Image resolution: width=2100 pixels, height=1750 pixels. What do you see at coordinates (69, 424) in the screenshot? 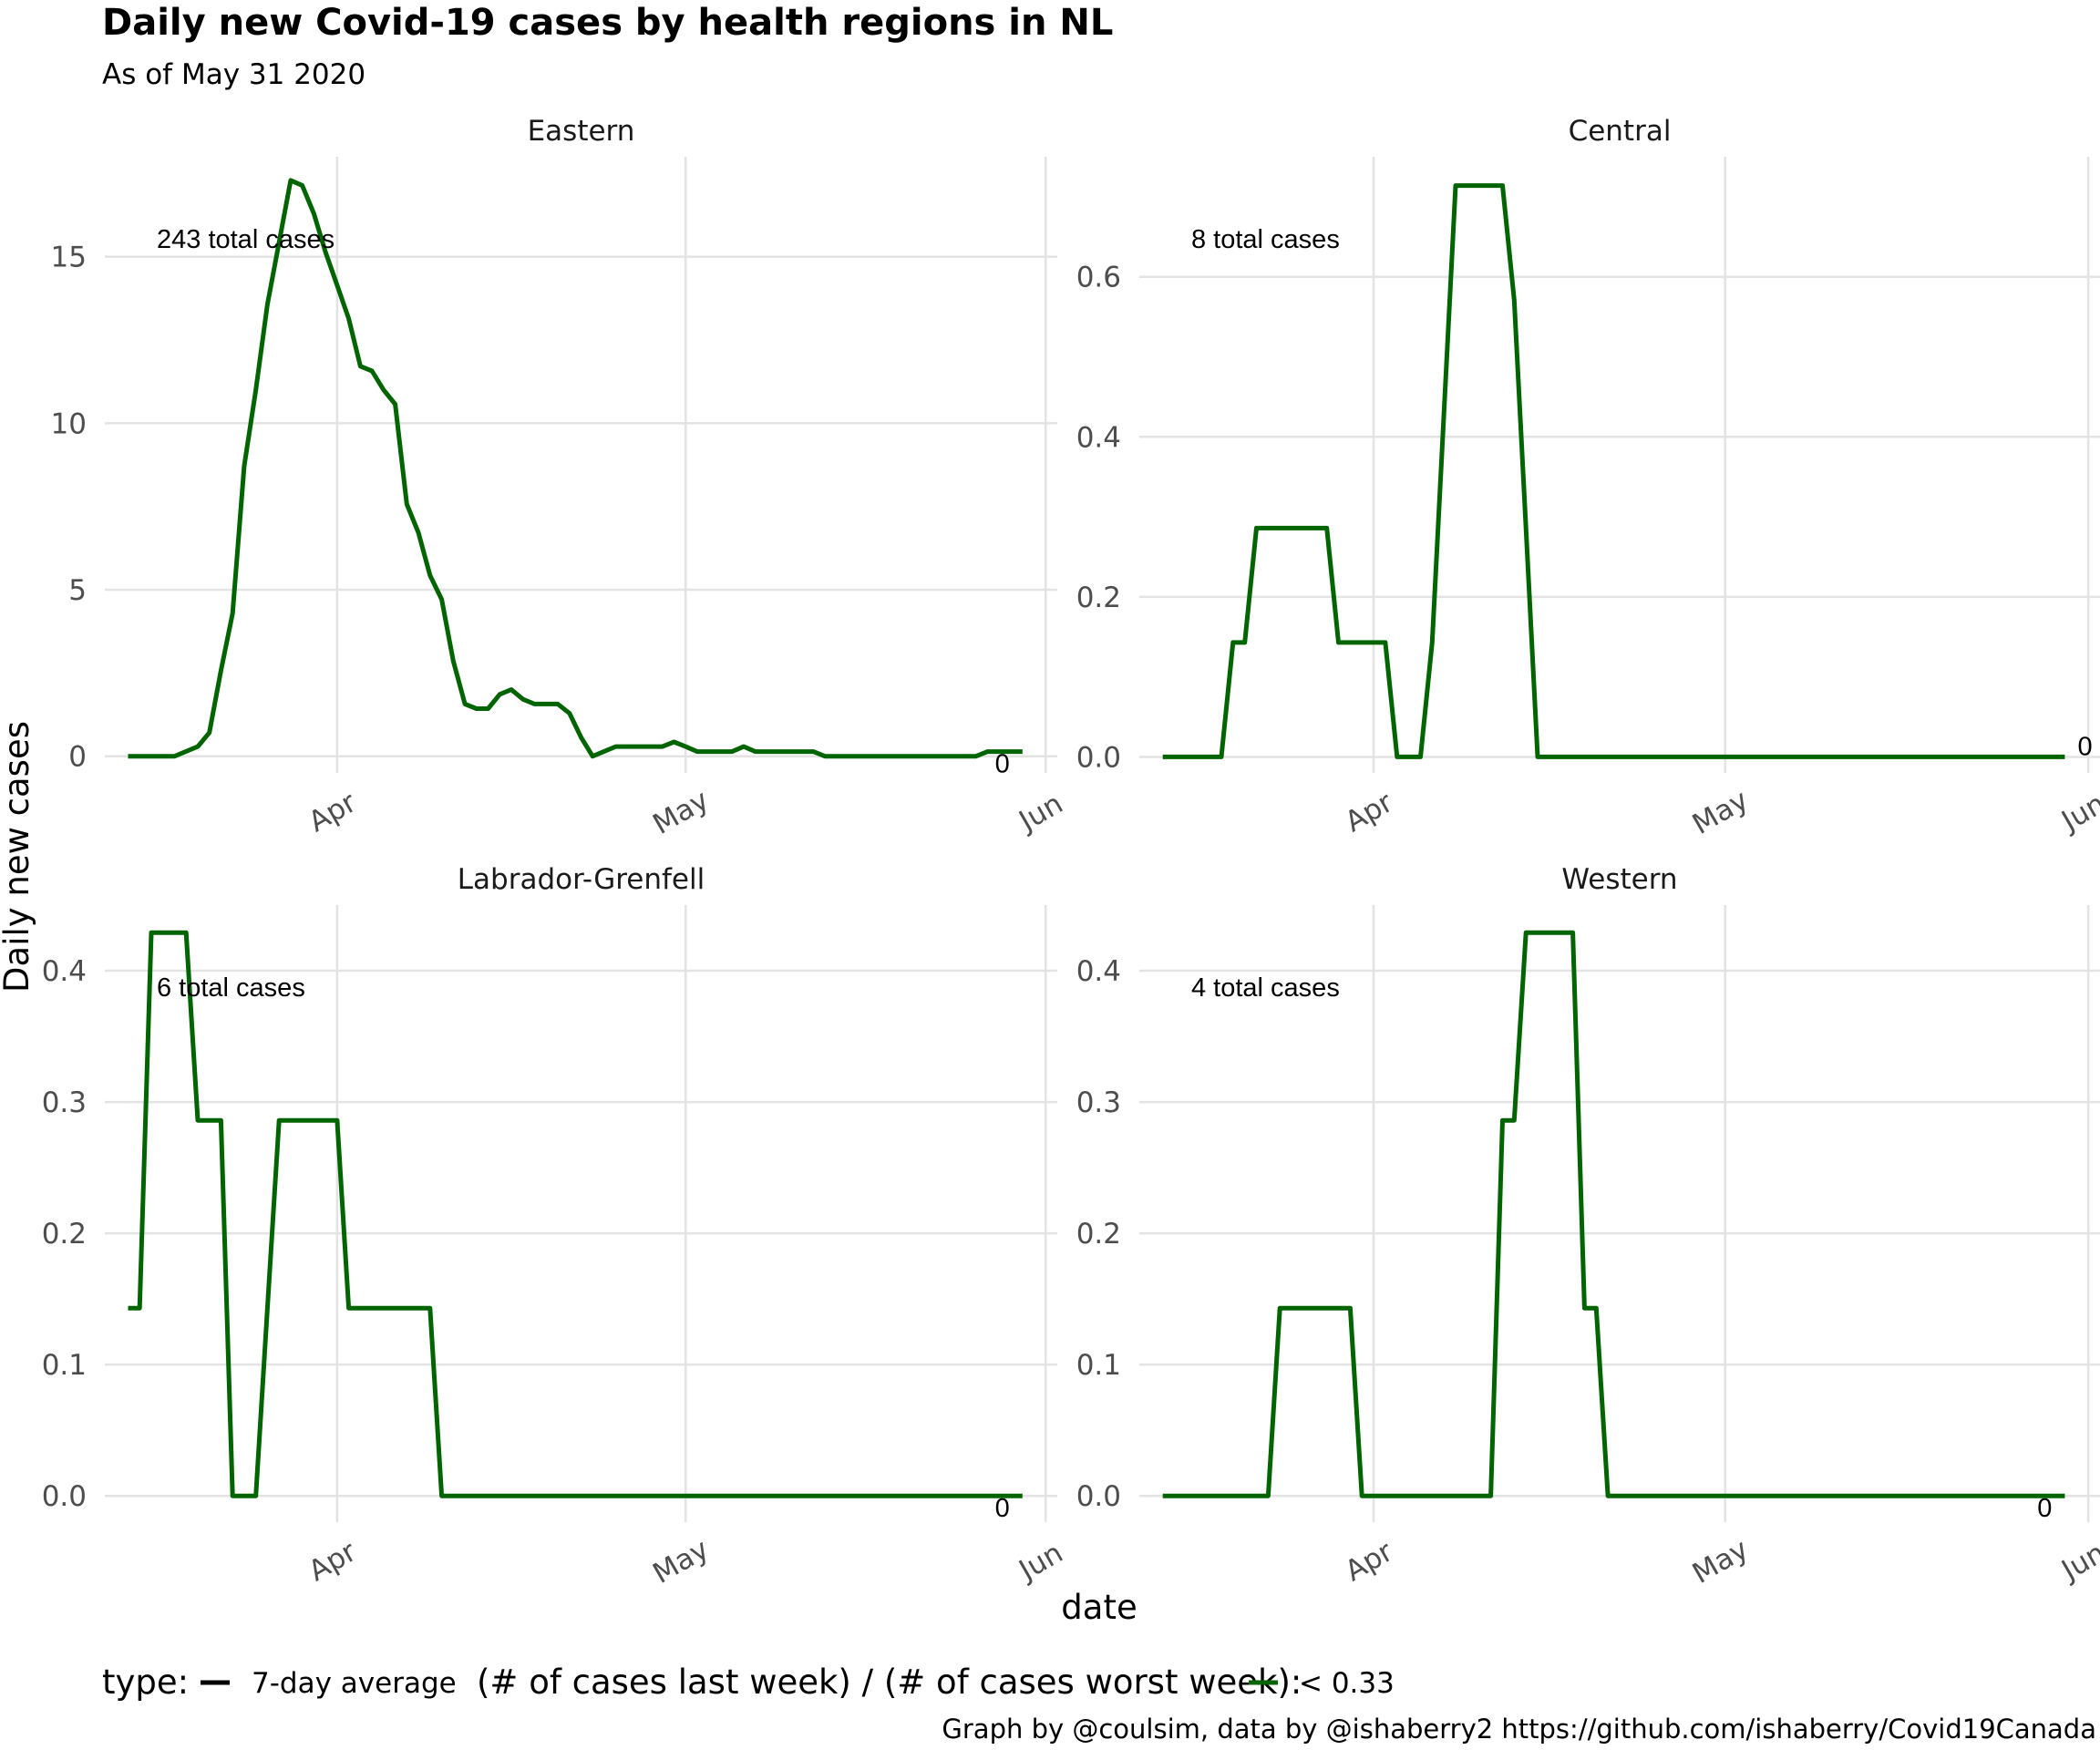
I see `y-tick-label: 10` at bounding box center [69, 424].